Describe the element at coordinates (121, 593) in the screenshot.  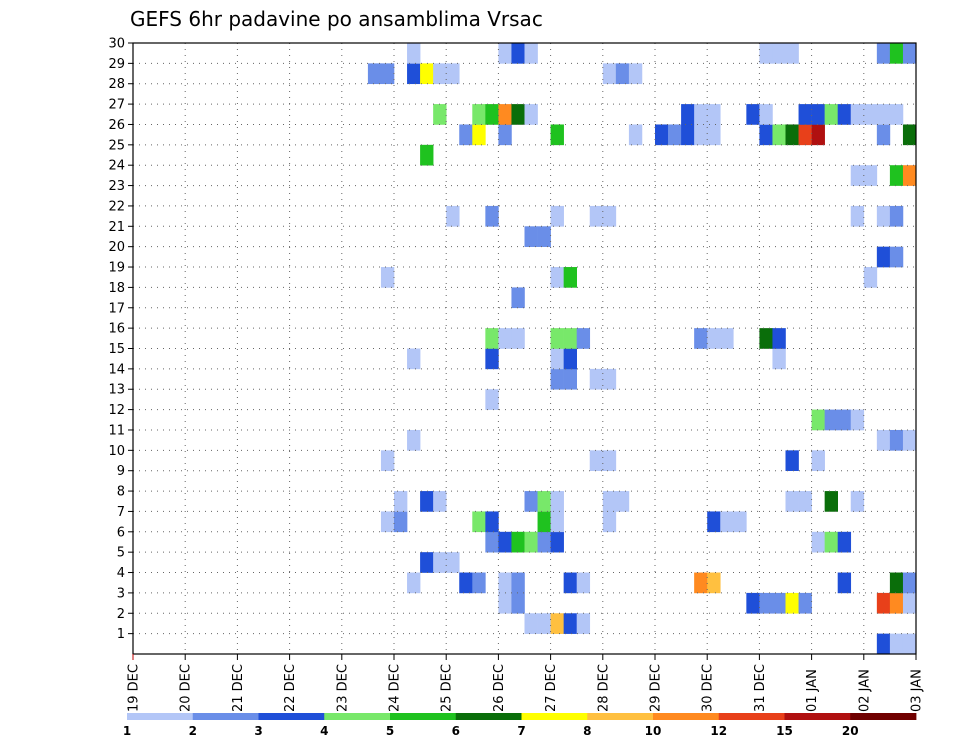
I see `y-tick-label: 3` at that location.